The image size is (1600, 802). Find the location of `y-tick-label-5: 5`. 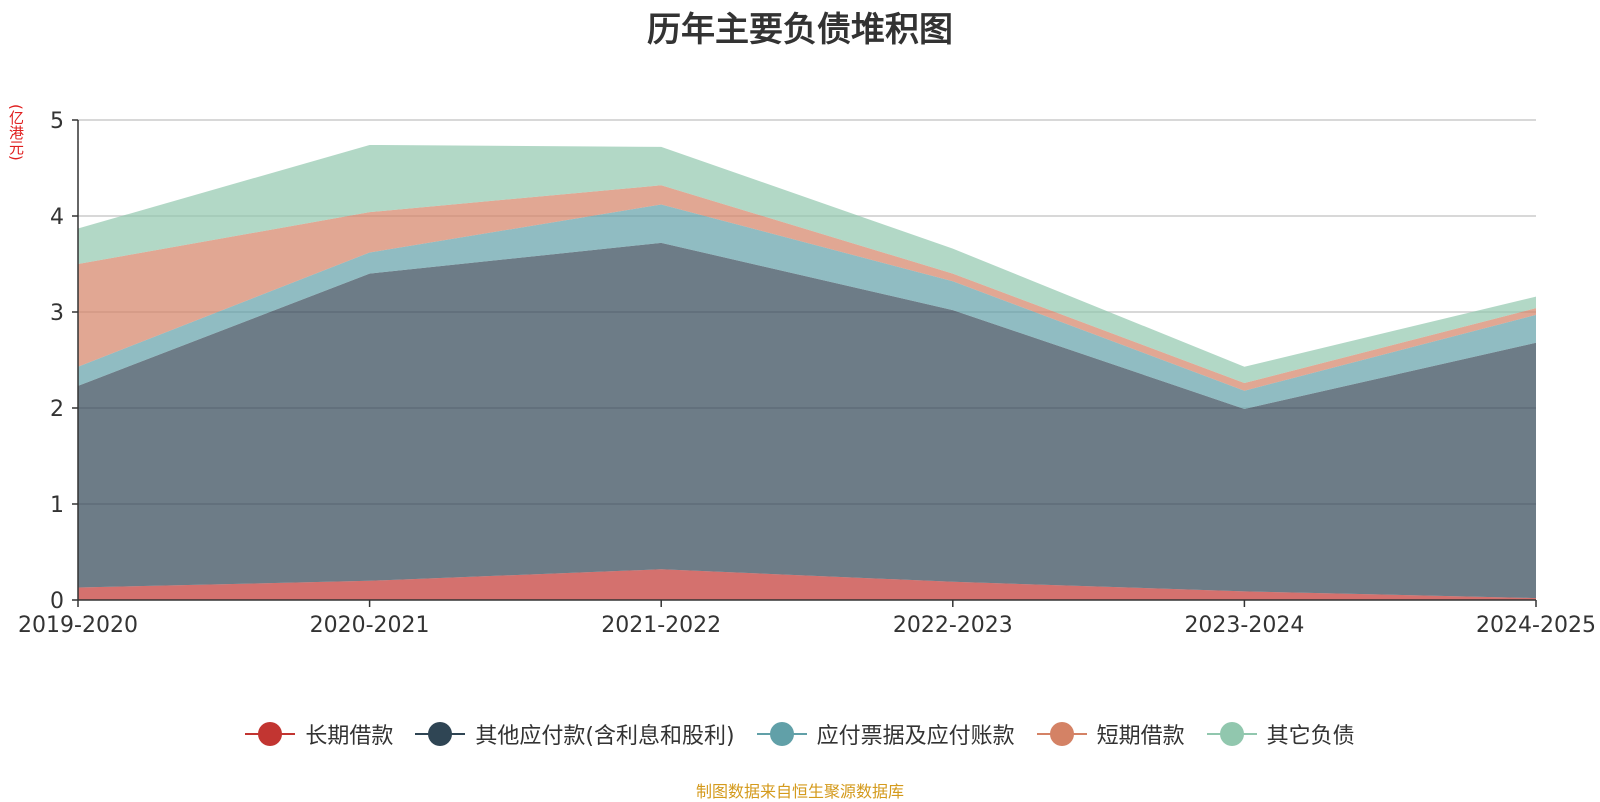

y-tick-label-5: 5 is located at coordinates (57, 121).